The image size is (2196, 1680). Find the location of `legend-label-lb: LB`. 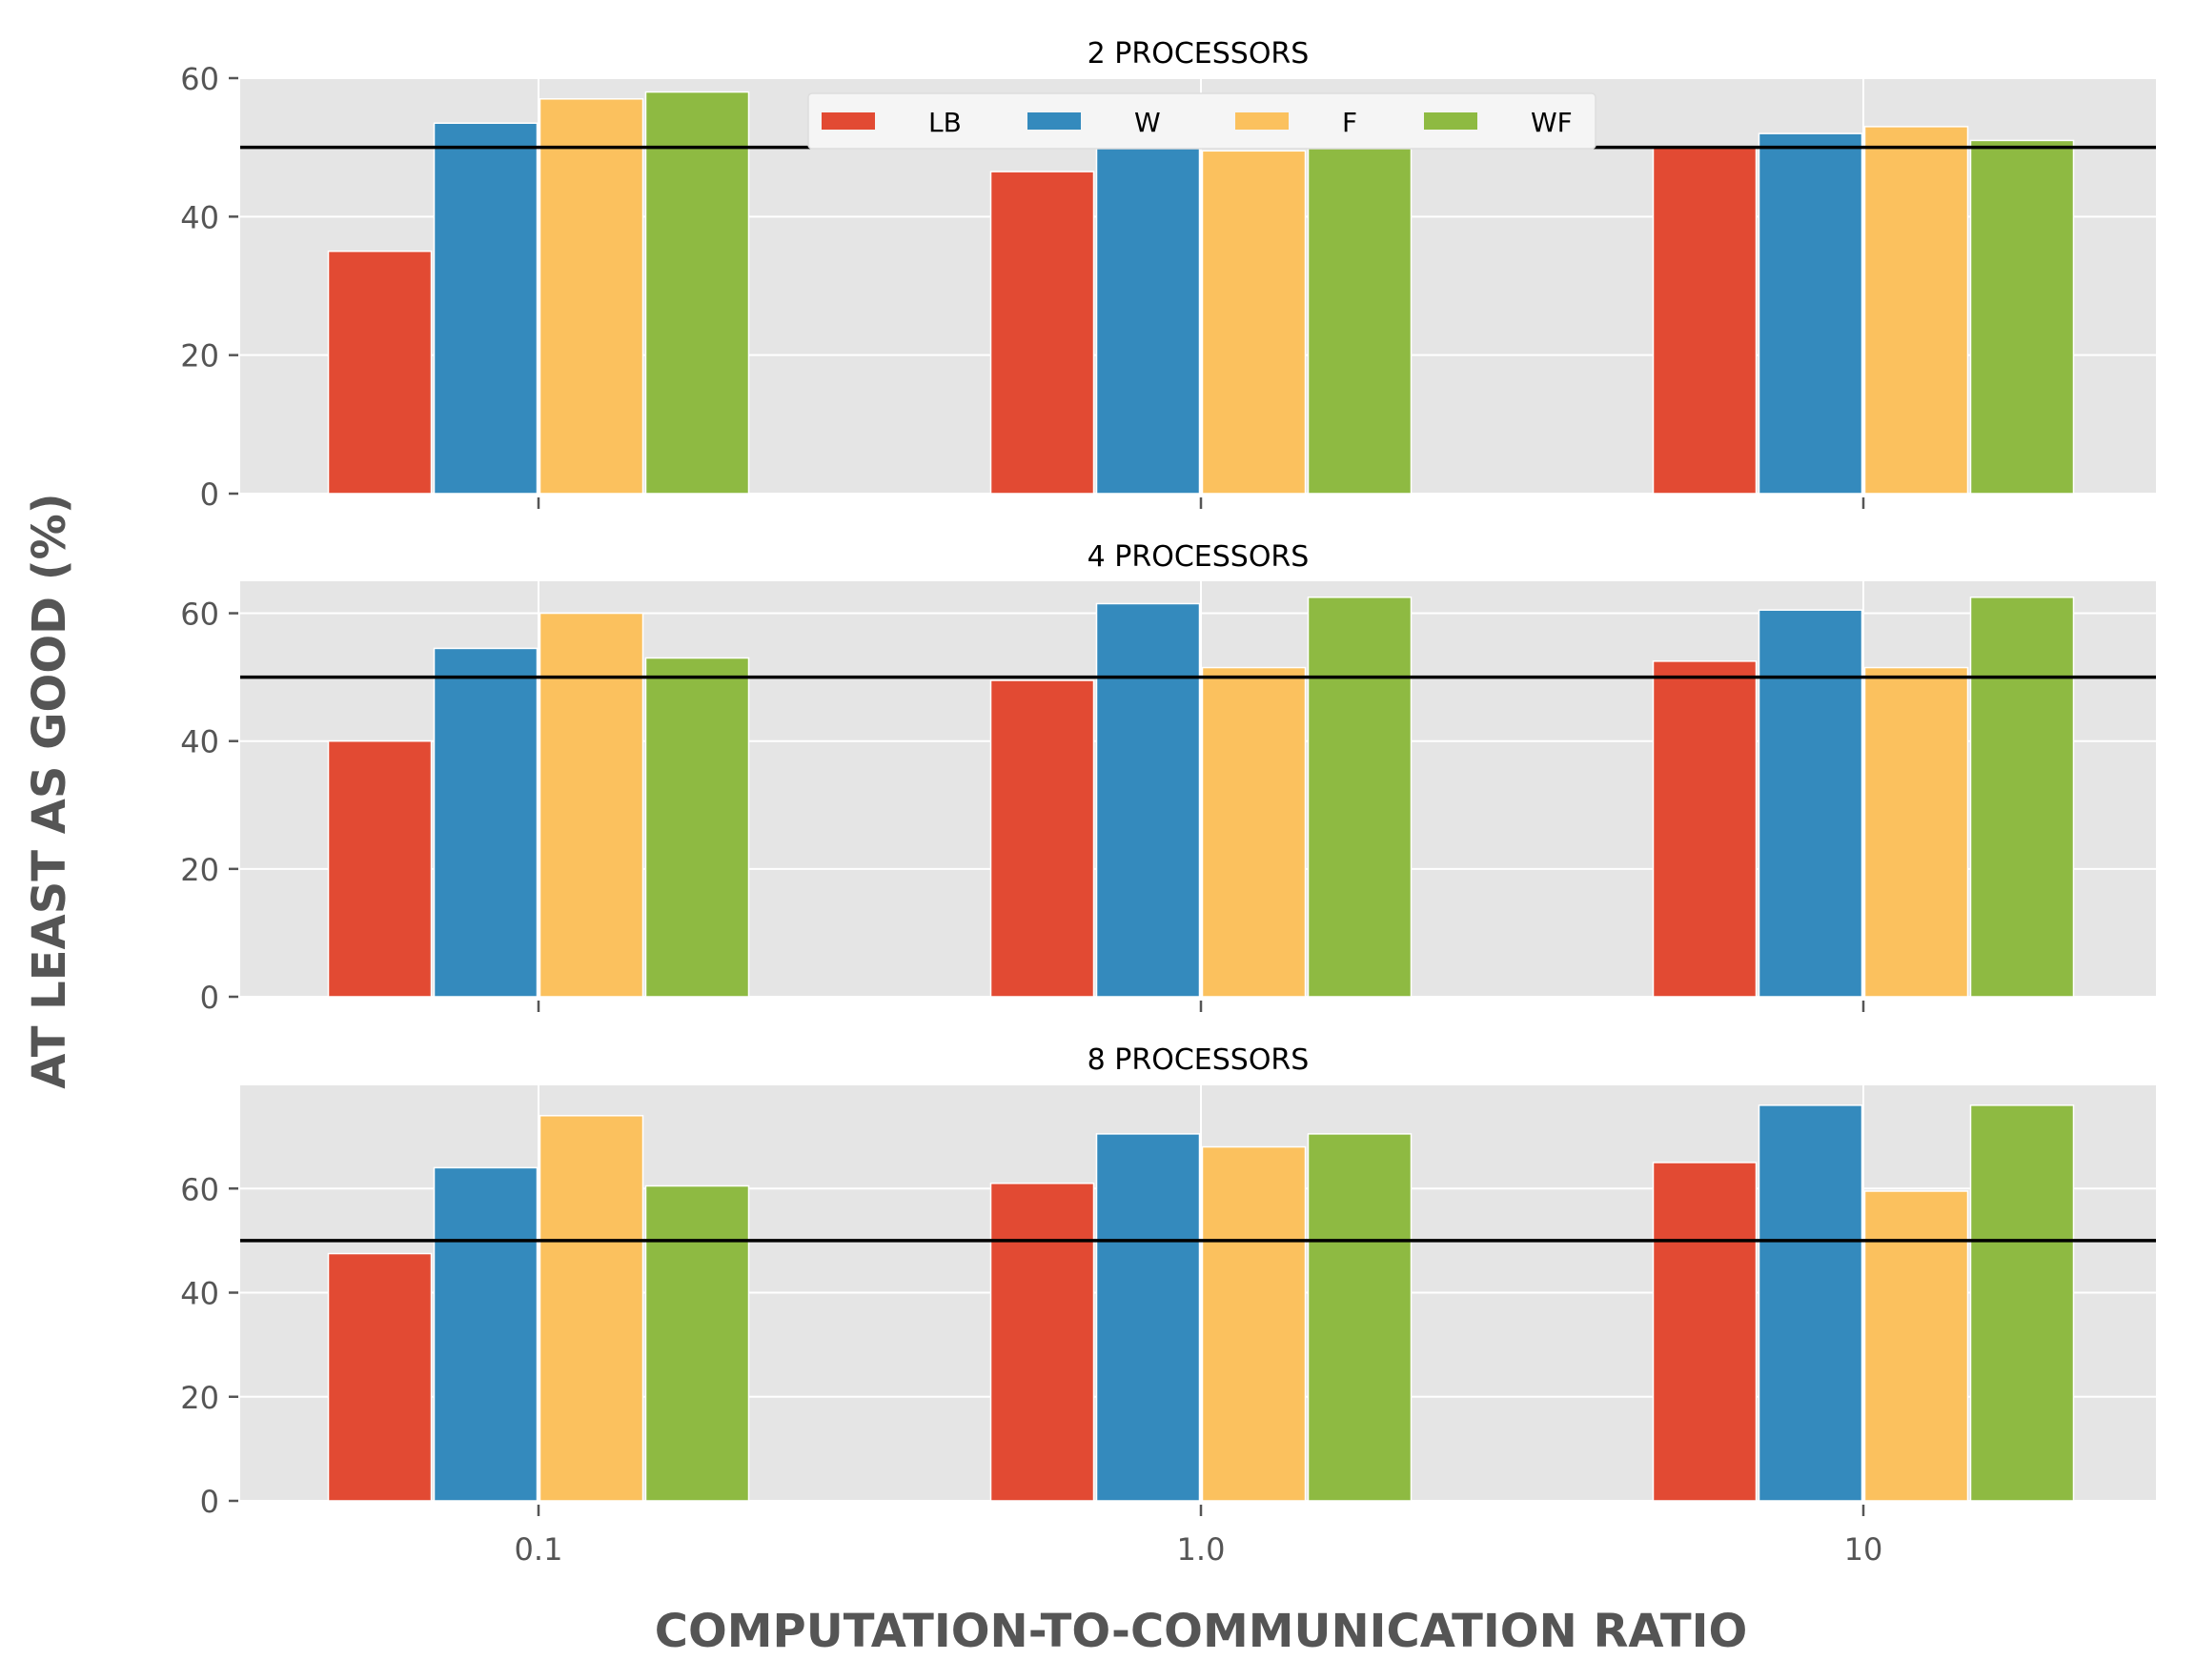

legend-label-lb: LB is located at coordinates (945, 123).